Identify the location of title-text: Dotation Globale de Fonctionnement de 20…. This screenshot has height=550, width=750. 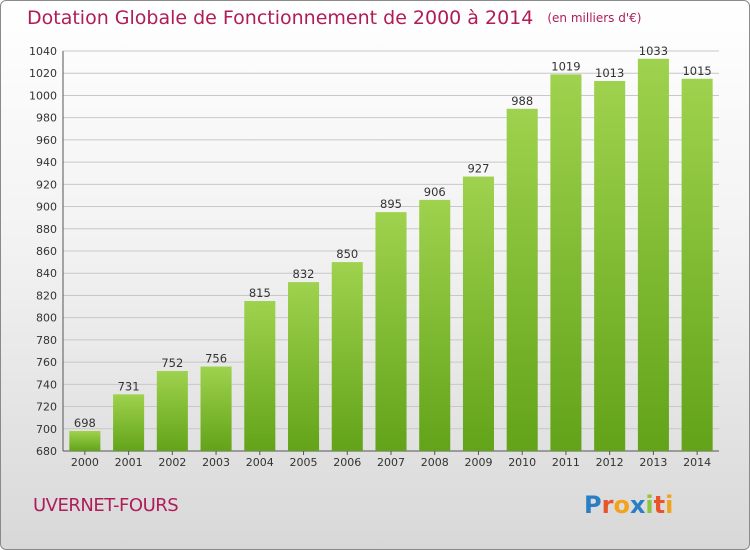
(280, 18).